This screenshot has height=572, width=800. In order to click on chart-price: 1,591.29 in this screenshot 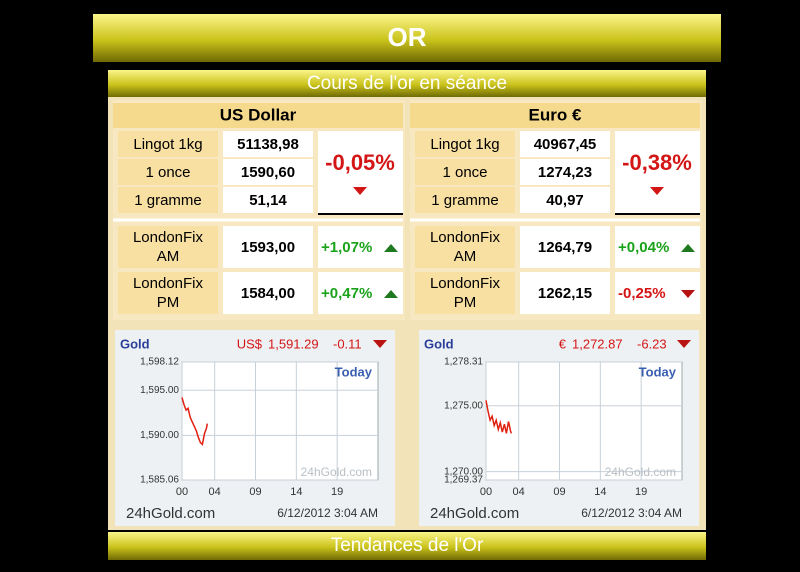, I will do `click(293, 343)`.